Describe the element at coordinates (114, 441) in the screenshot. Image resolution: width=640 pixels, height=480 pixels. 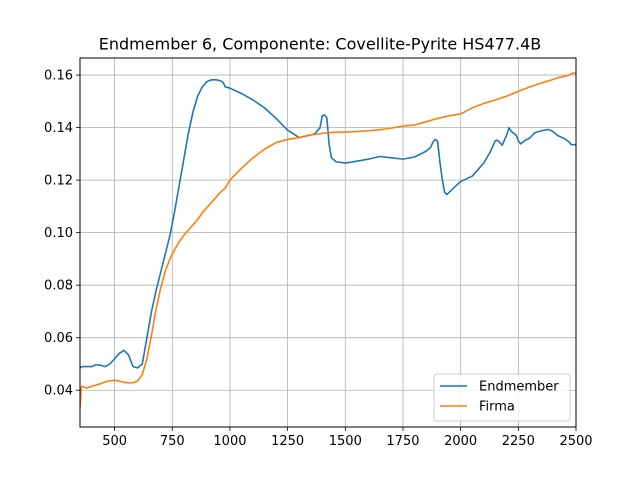
I see `x-tick-label: 500` at that location.